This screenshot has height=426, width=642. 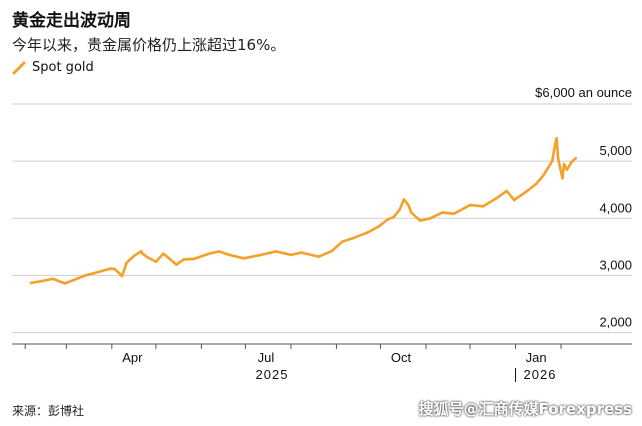 What do you see at coordinates (615, 322) in the screenshot?
I see `y-tick-label: 2,000` at bounding box center [615, 322].